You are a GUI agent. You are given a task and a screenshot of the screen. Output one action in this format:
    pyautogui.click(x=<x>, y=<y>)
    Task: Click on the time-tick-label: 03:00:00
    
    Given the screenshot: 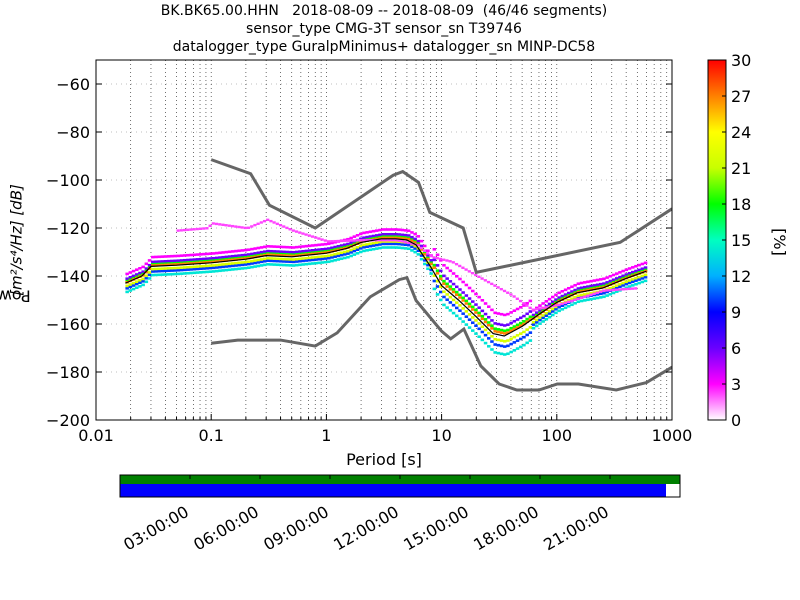 What is the action you would take?
    pyautogui.click(x=156, y=528)
    